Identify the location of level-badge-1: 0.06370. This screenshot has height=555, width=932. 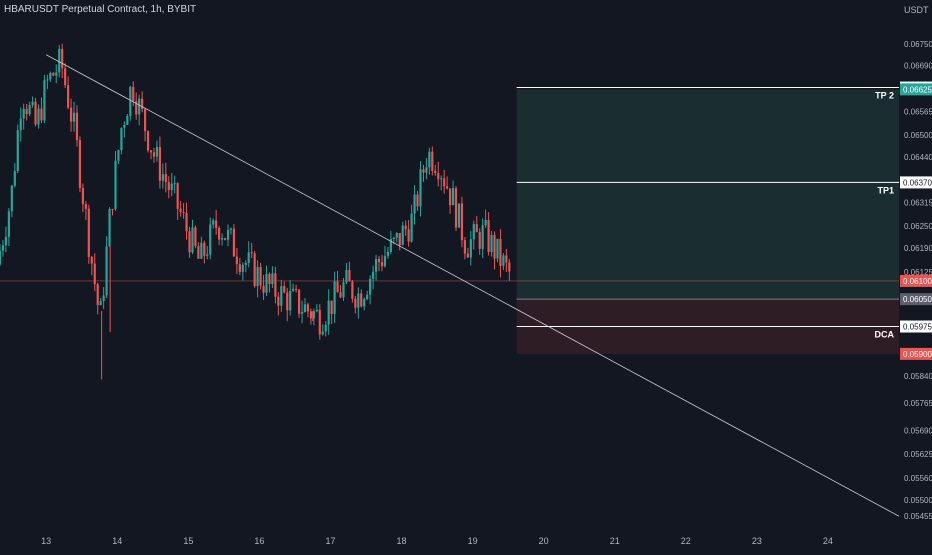
(917, 182).